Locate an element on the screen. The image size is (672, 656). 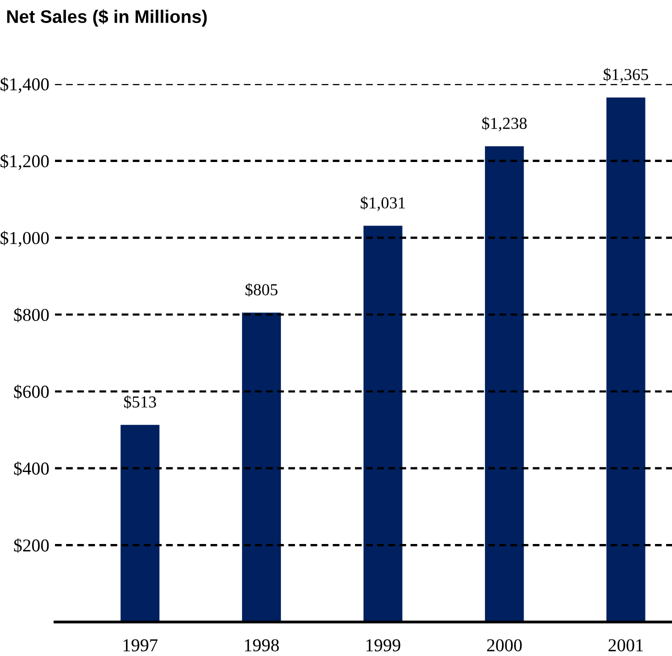
data-label: $1,238 is located at coordinates (504, 124).